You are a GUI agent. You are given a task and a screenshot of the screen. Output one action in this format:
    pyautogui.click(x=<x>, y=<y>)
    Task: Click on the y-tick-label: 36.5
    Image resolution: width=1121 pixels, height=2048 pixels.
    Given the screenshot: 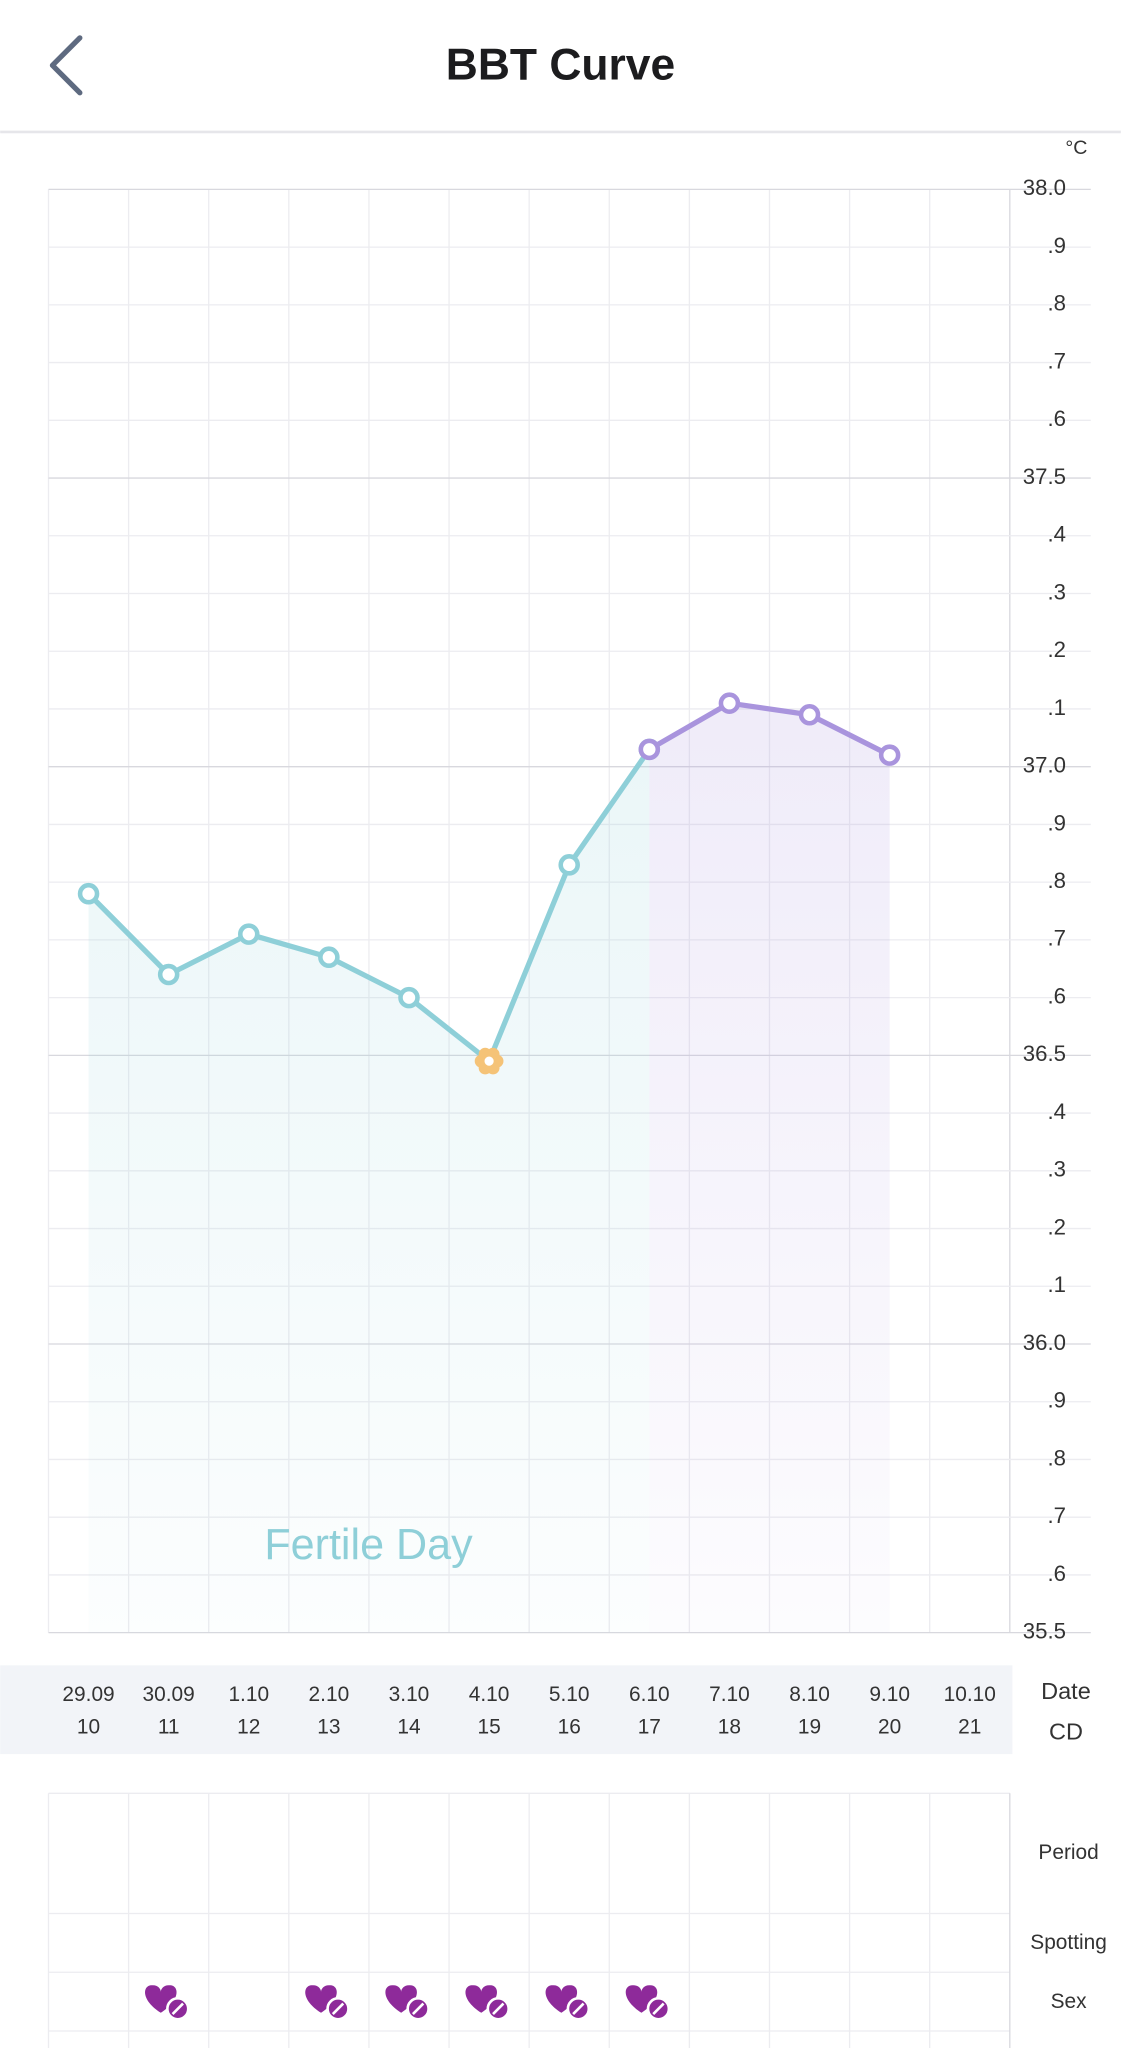 What is the action you would take?
    pyautogui.click(x=1044, y=1053)
    